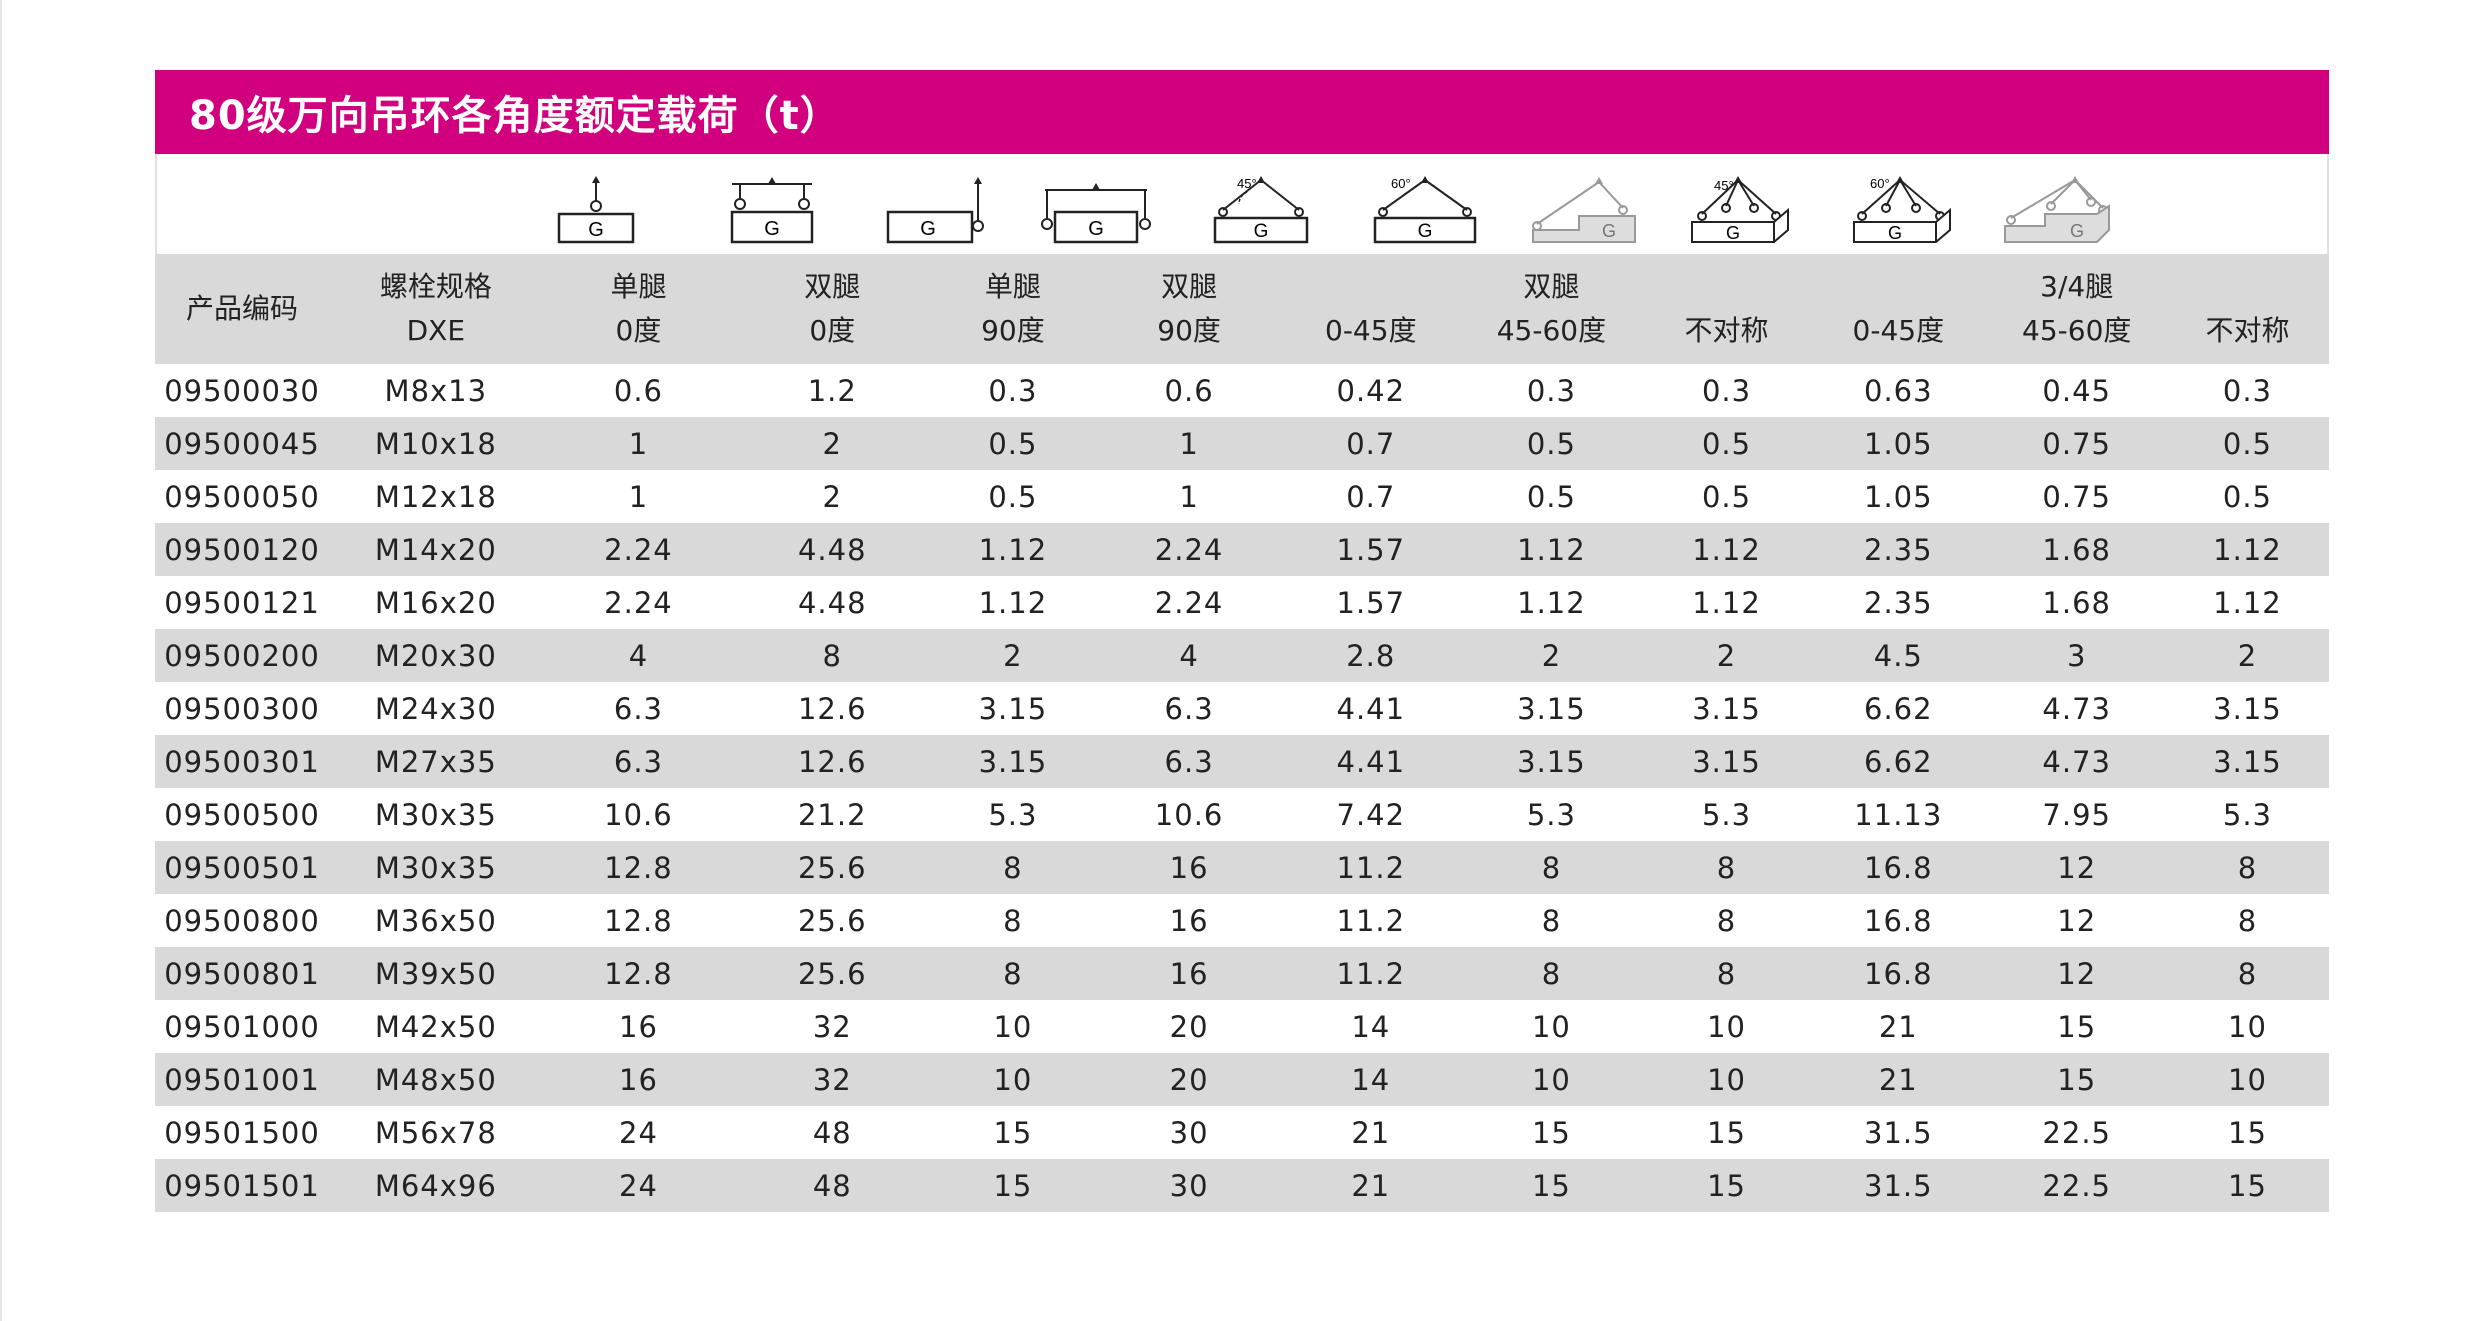 The height and width of the screenshot is (1321, 2480). I want to click on svg-text: 45°, so click(1724, 185).